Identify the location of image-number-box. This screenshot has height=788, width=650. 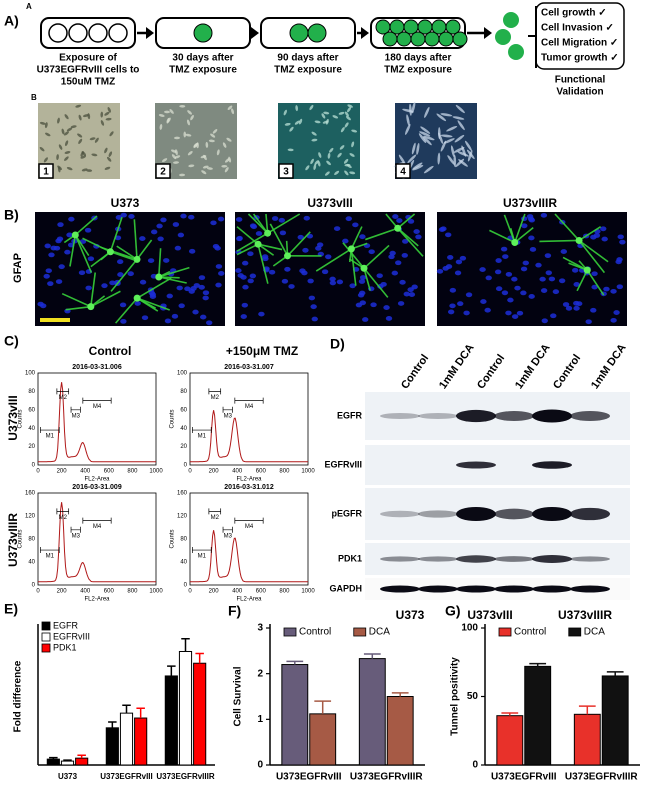
(163, 171).